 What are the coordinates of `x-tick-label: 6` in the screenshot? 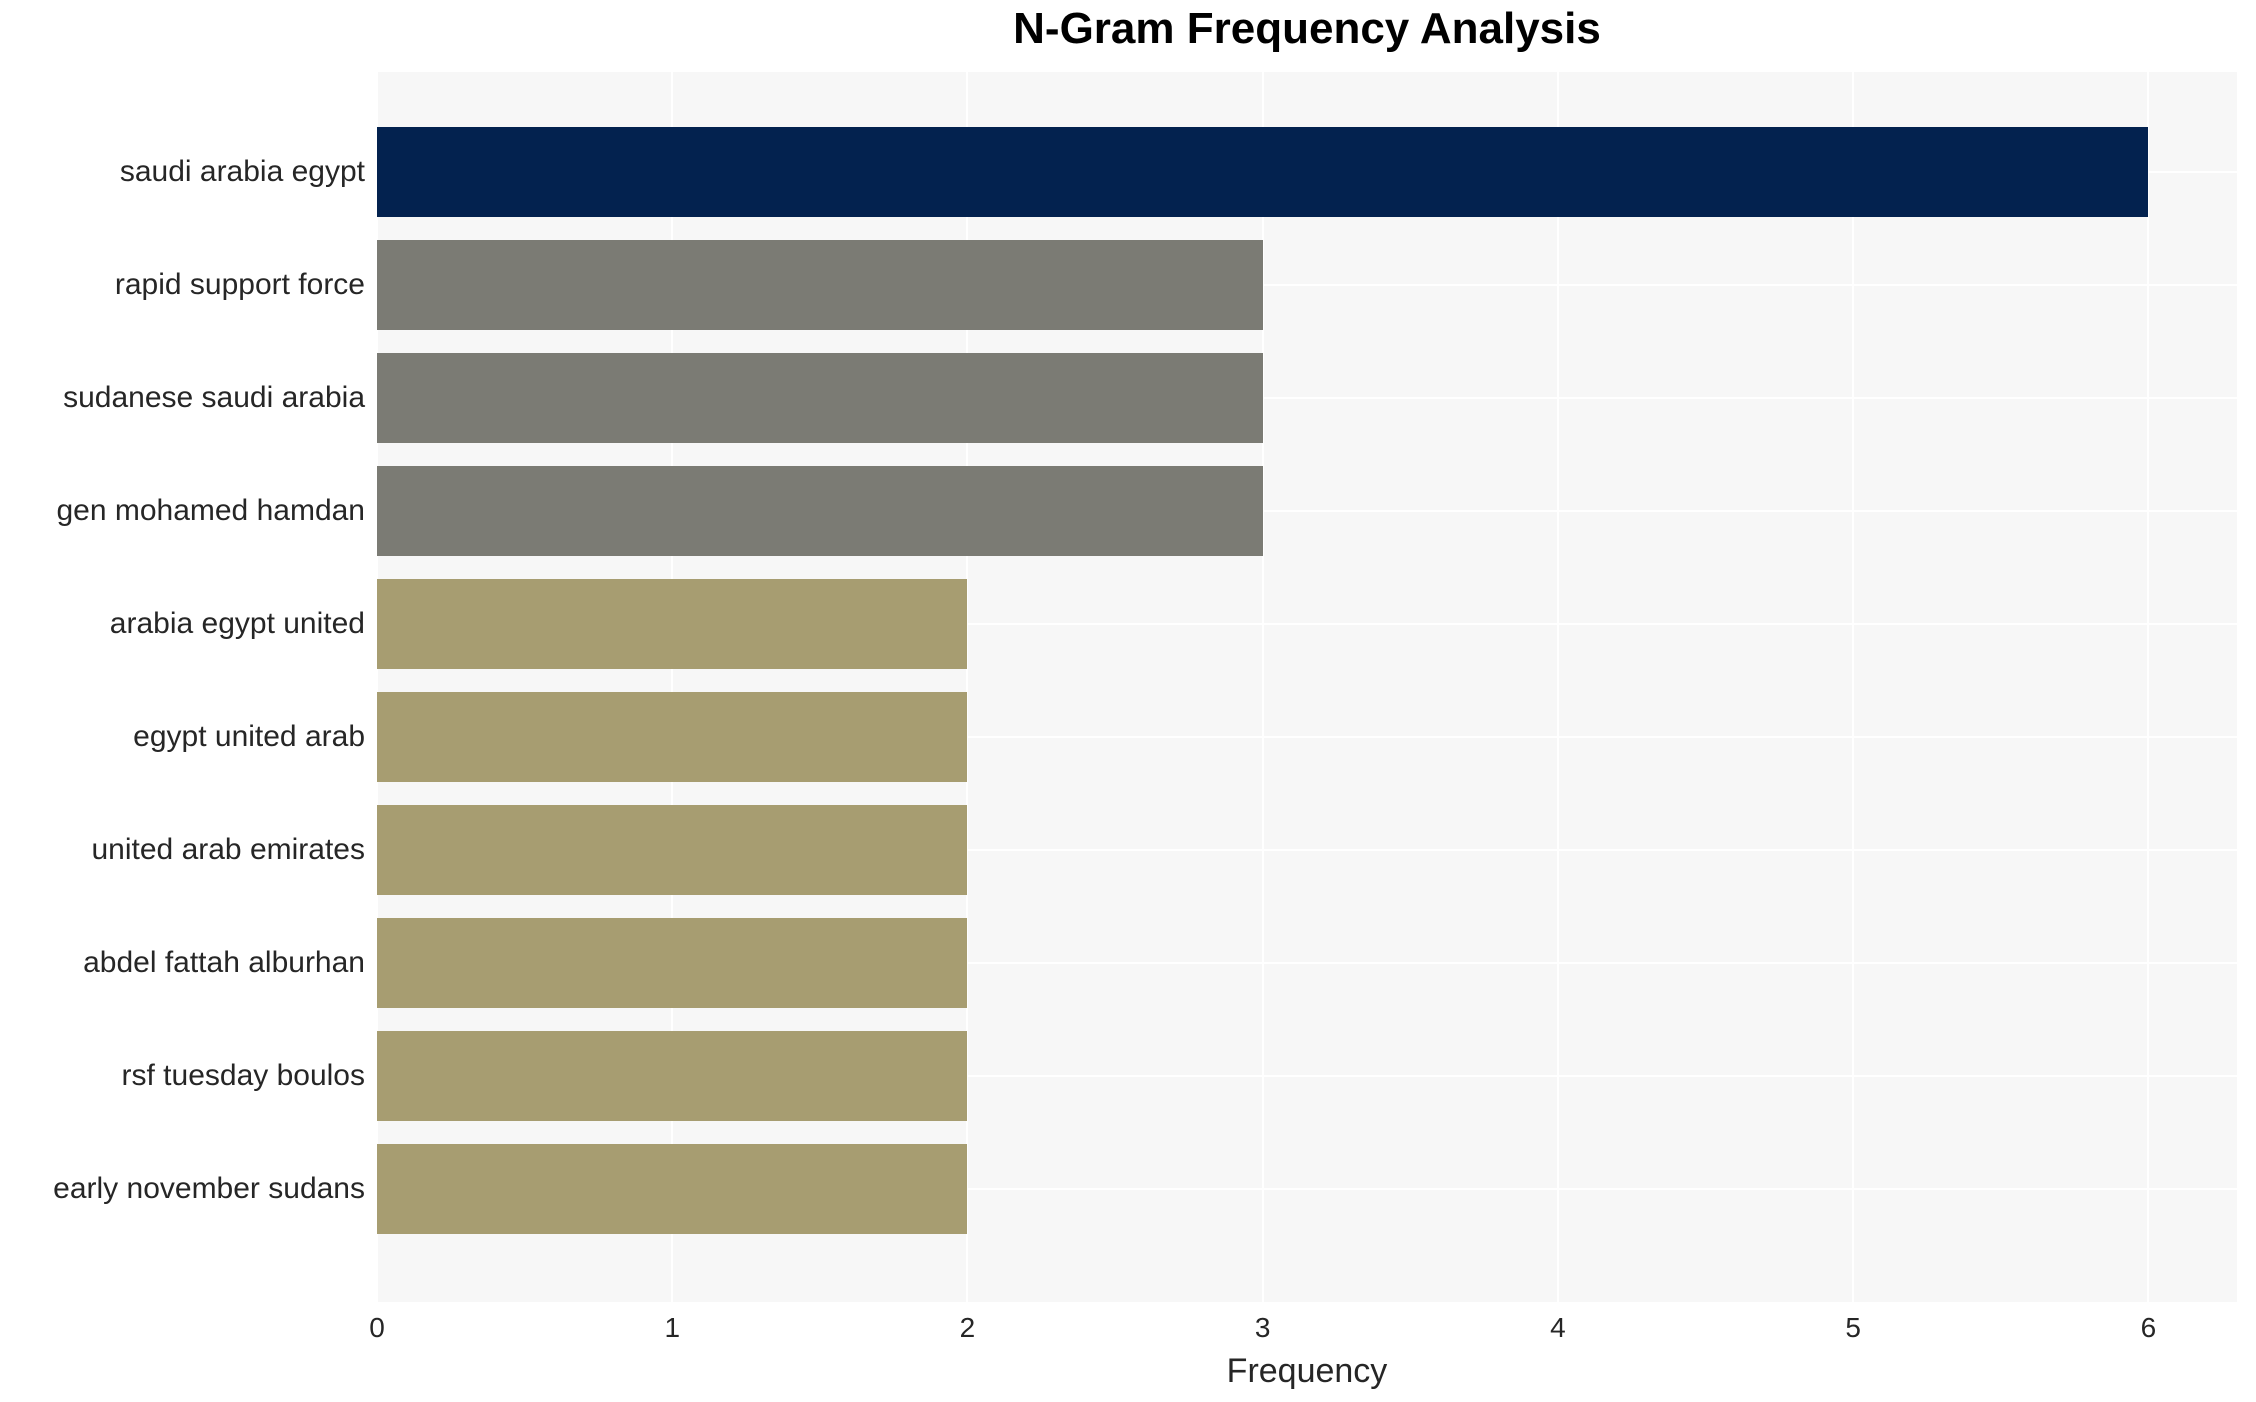 It's located at (2148, 1327).